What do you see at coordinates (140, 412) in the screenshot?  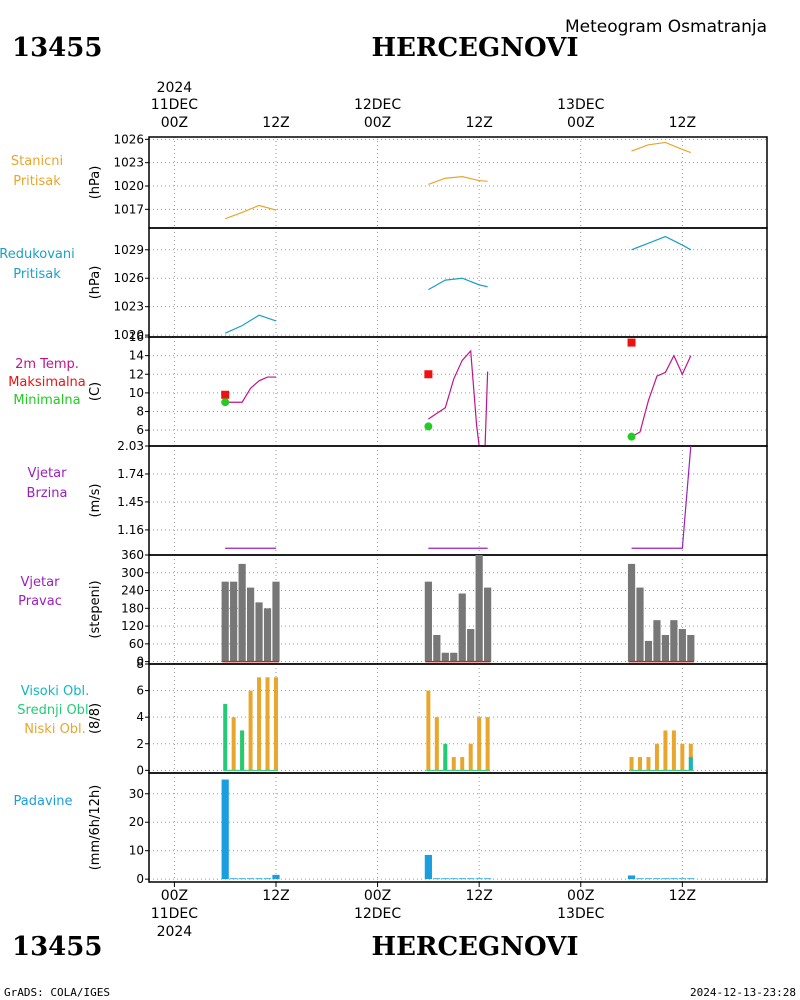 I see `y-tick-label: 8` at bounding box center [140, 412].